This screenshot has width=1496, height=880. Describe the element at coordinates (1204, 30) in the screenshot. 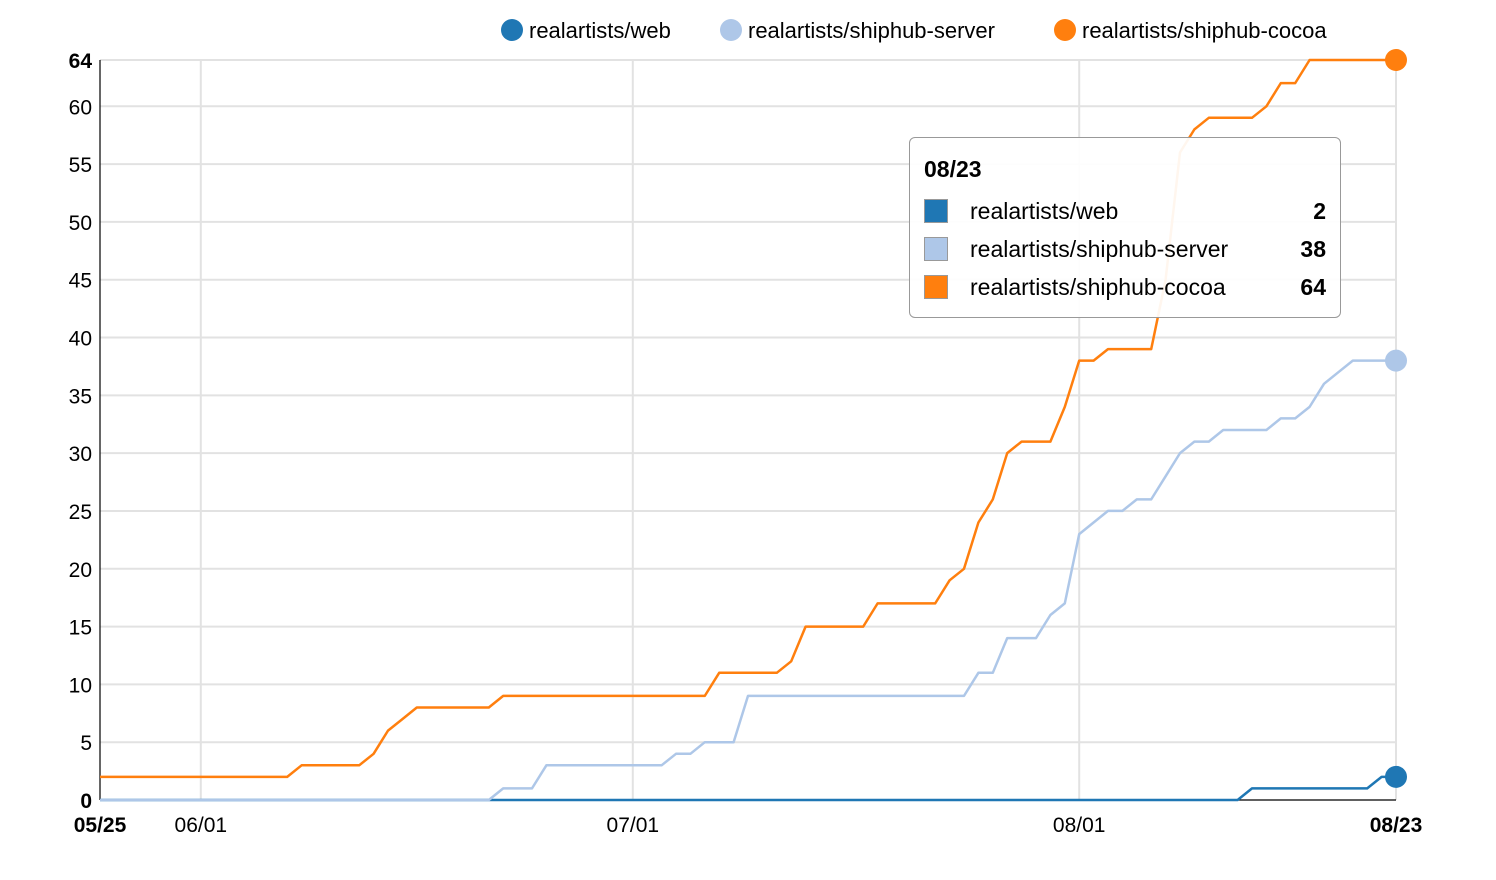

I see `legend-label: realartists/shiphub-cocoa` at that location.